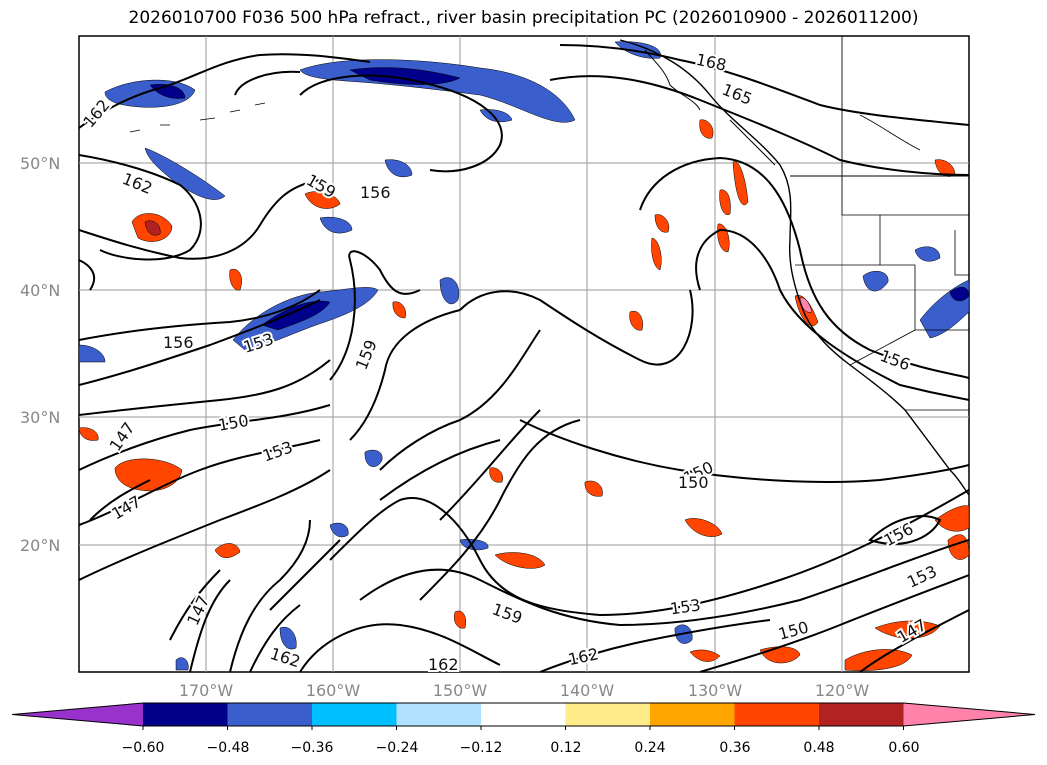 Image resolution: width=1047 pixels, height=765 pixels. Describe the element at coordinates (143, 748) in the screenshot. I see `colorbar-tick-label: −0.60` at that location.